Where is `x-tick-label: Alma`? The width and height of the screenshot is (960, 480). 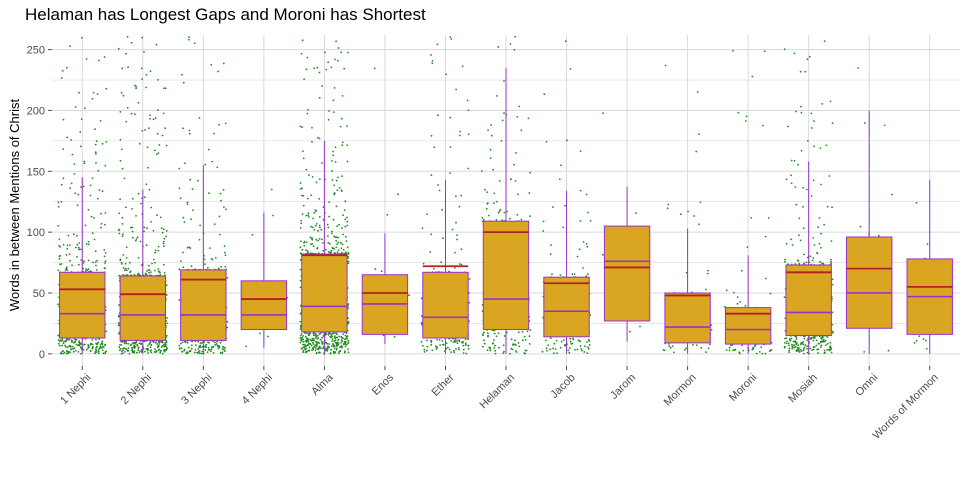 x-tick-label: Alma is located at coordinates (322, 384).